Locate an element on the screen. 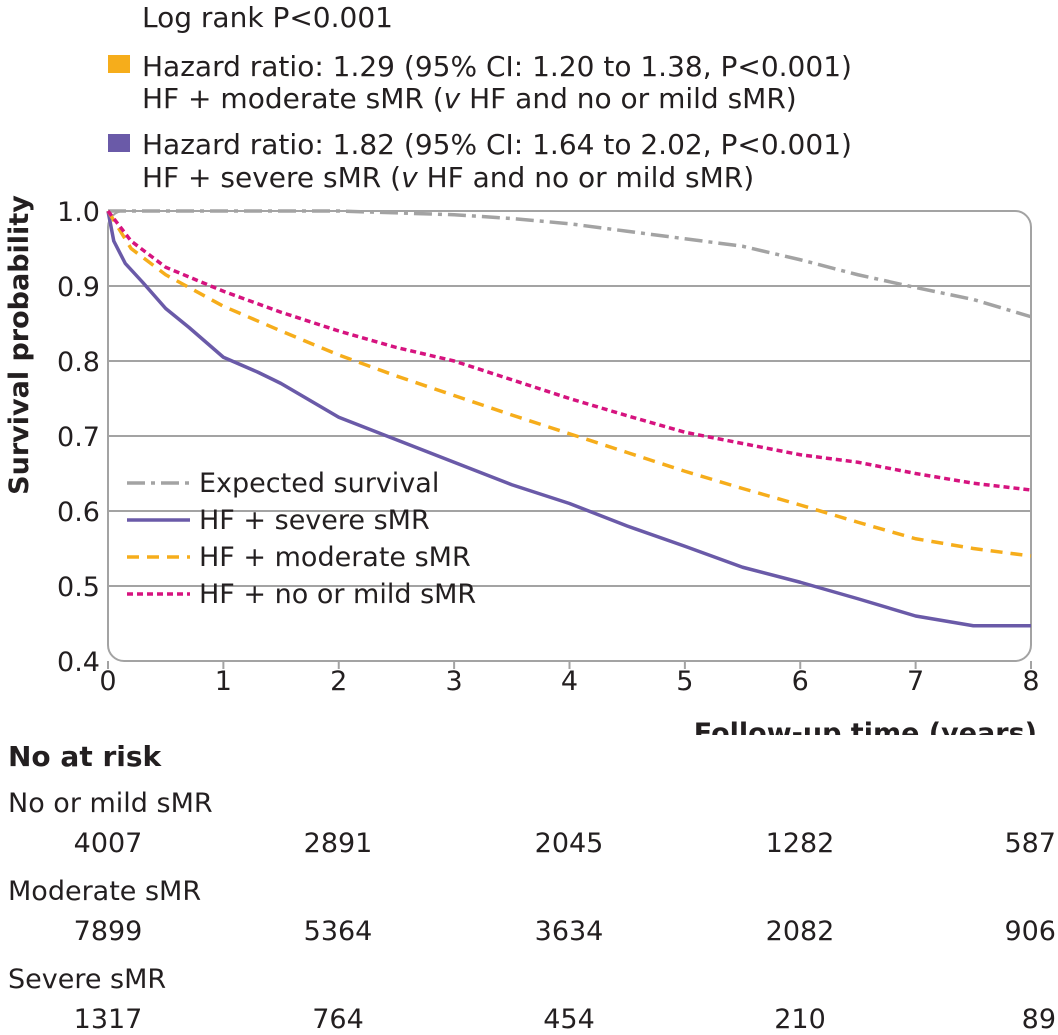 This screenshot has height=1035, width=1058. legend-label: HF + moderate sMR is located at coordinates (335, 557).